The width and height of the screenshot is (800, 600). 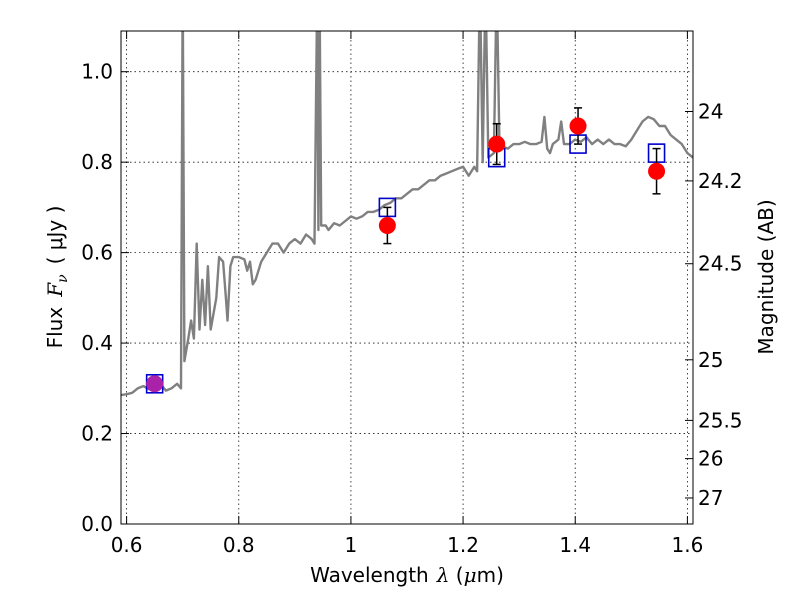 What do you see at coordinates (470, 575) in the screenshot?
I see `x-axis-label-unit-mu: μ` at bounding box center [470, 575].